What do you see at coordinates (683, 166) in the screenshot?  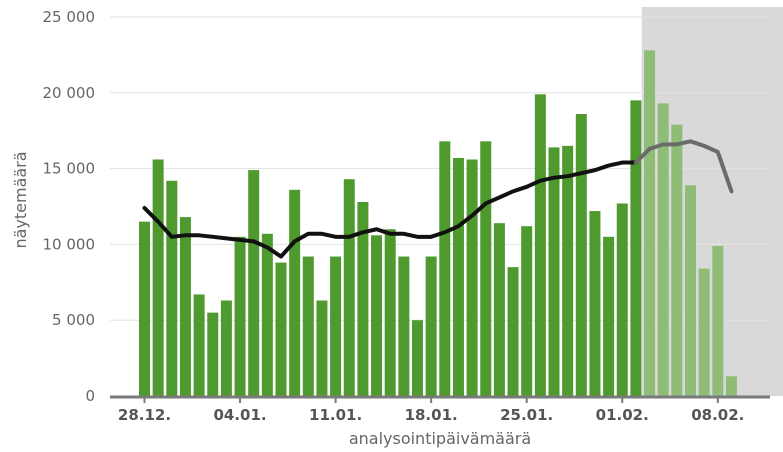 I see `trend-line-preliminary` at bounding box center [683, 166].